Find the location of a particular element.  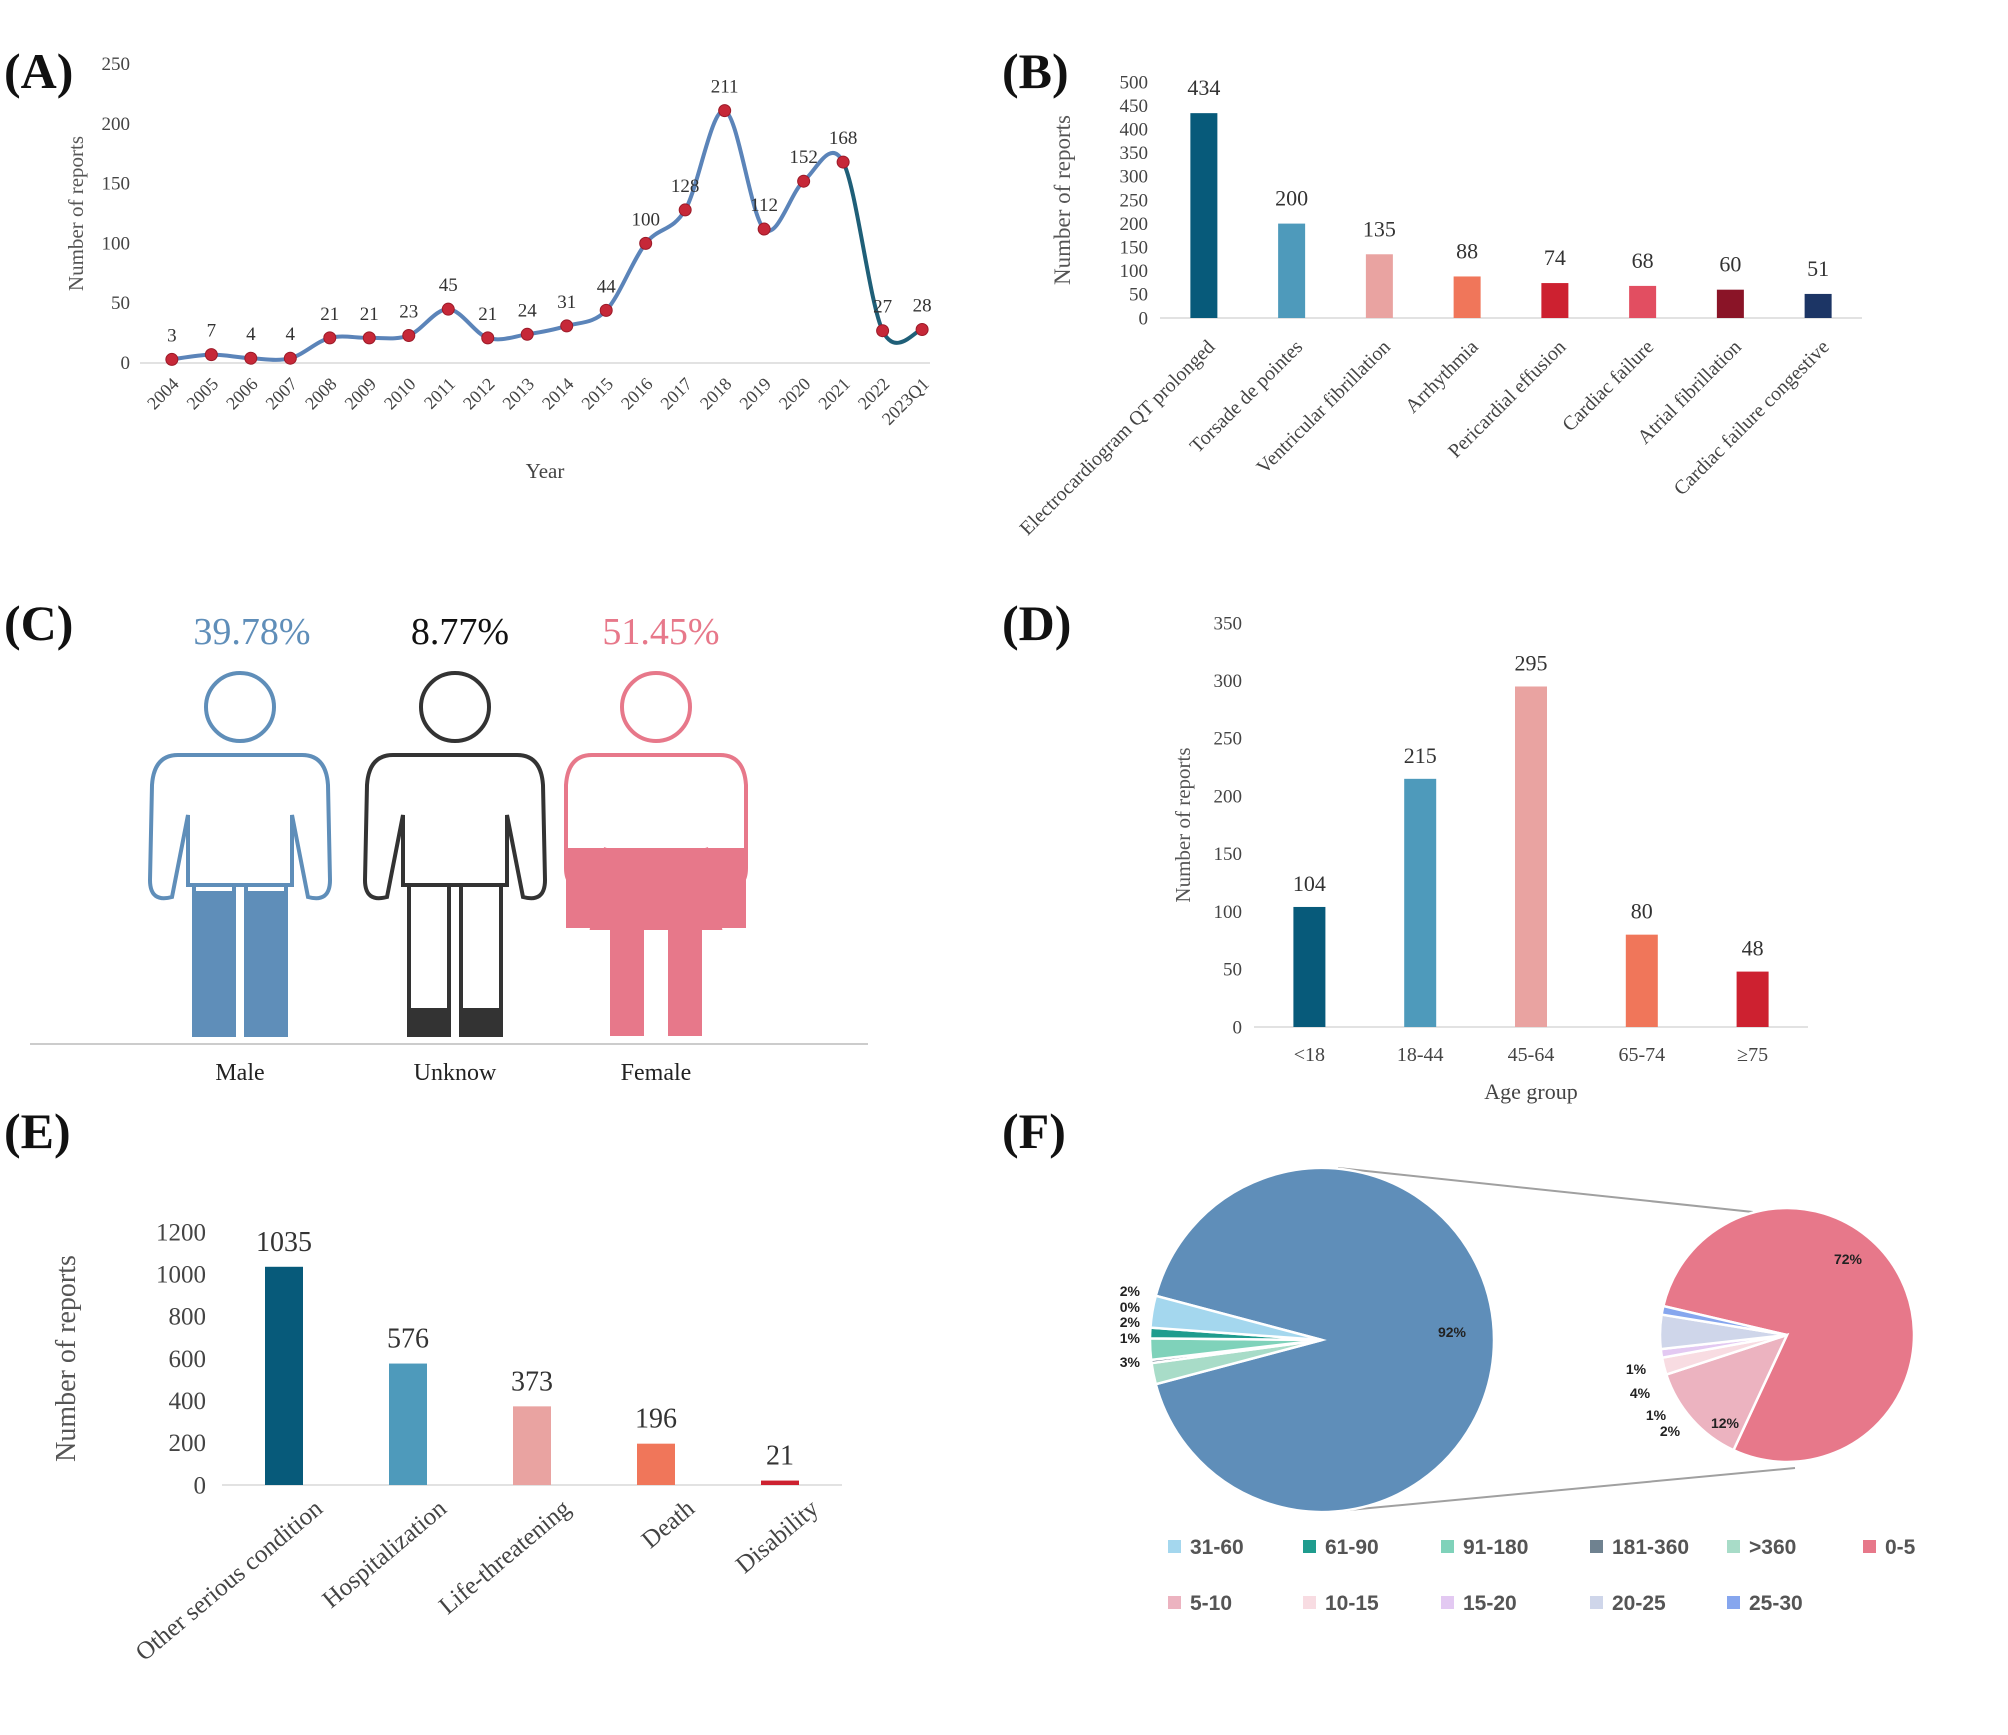

x-axis-title: Age group is located at coordinates (1530, 1091).